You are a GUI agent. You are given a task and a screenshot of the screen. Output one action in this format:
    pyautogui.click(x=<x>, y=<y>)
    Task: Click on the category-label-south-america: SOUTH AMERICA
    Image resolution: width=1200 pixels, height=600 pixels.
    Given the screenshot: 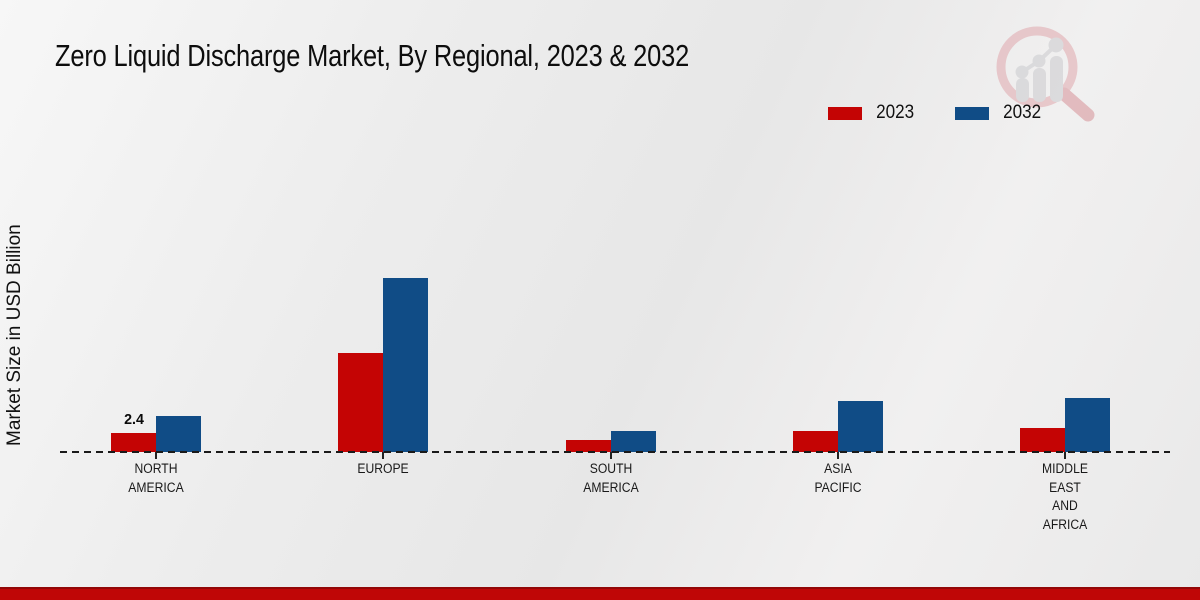 What is the action you would take?
    pyautogui.click(x=610, y=478)
    